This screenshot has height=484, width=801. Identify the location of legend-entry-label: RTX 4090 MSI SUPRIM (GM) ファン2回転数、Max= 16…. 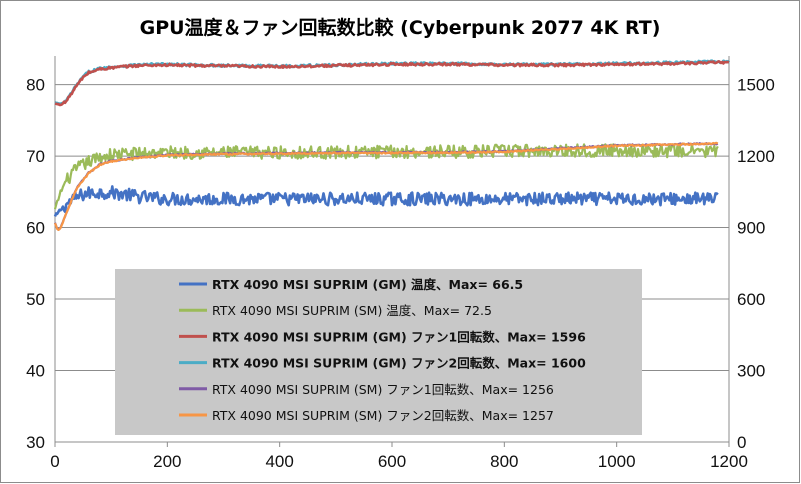
(399, 363).